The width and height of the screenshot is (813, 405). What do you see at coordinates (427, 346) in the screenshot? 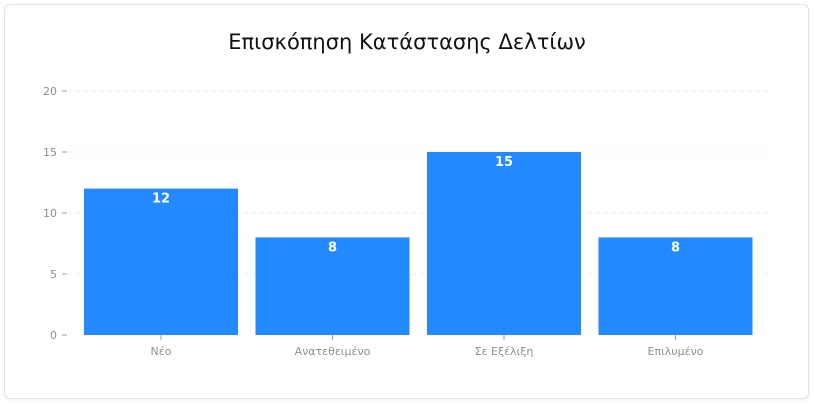
I see `x-axis: Νέο Ανατεθειμένο Σε Εξέλιξη Επιλυμένο` at bounding box center [427, 346].